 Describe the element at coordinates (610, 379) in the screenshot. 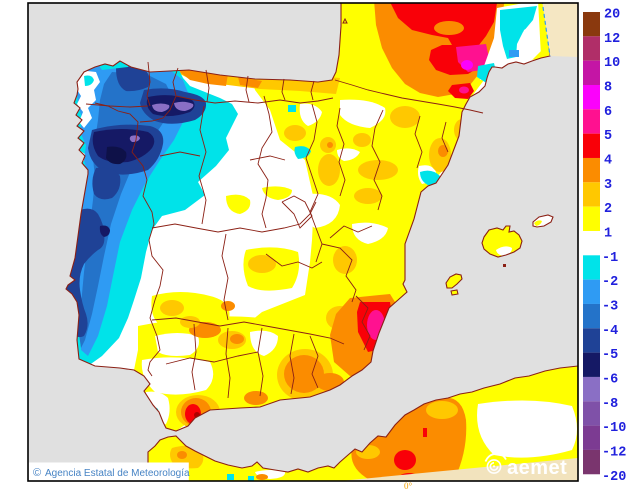

I see `svg-text: -6` at that location.